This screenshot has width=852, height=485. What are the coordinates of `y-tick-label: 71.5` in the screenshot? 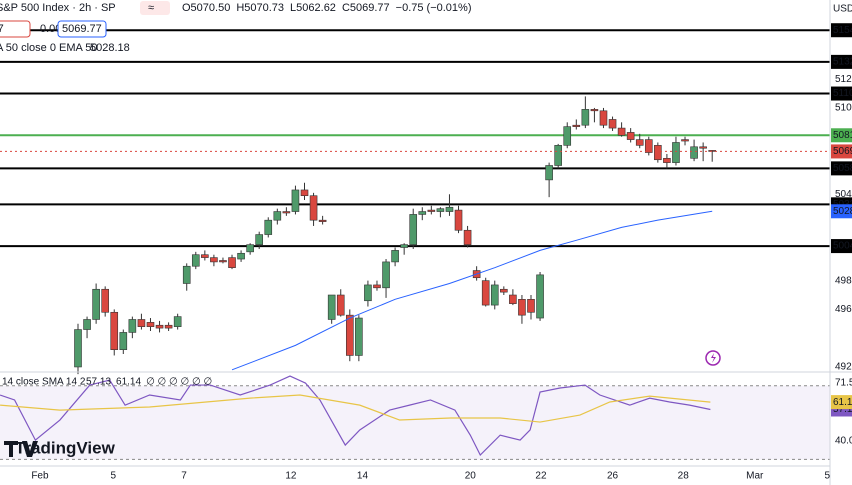 It's located at (843, 383).